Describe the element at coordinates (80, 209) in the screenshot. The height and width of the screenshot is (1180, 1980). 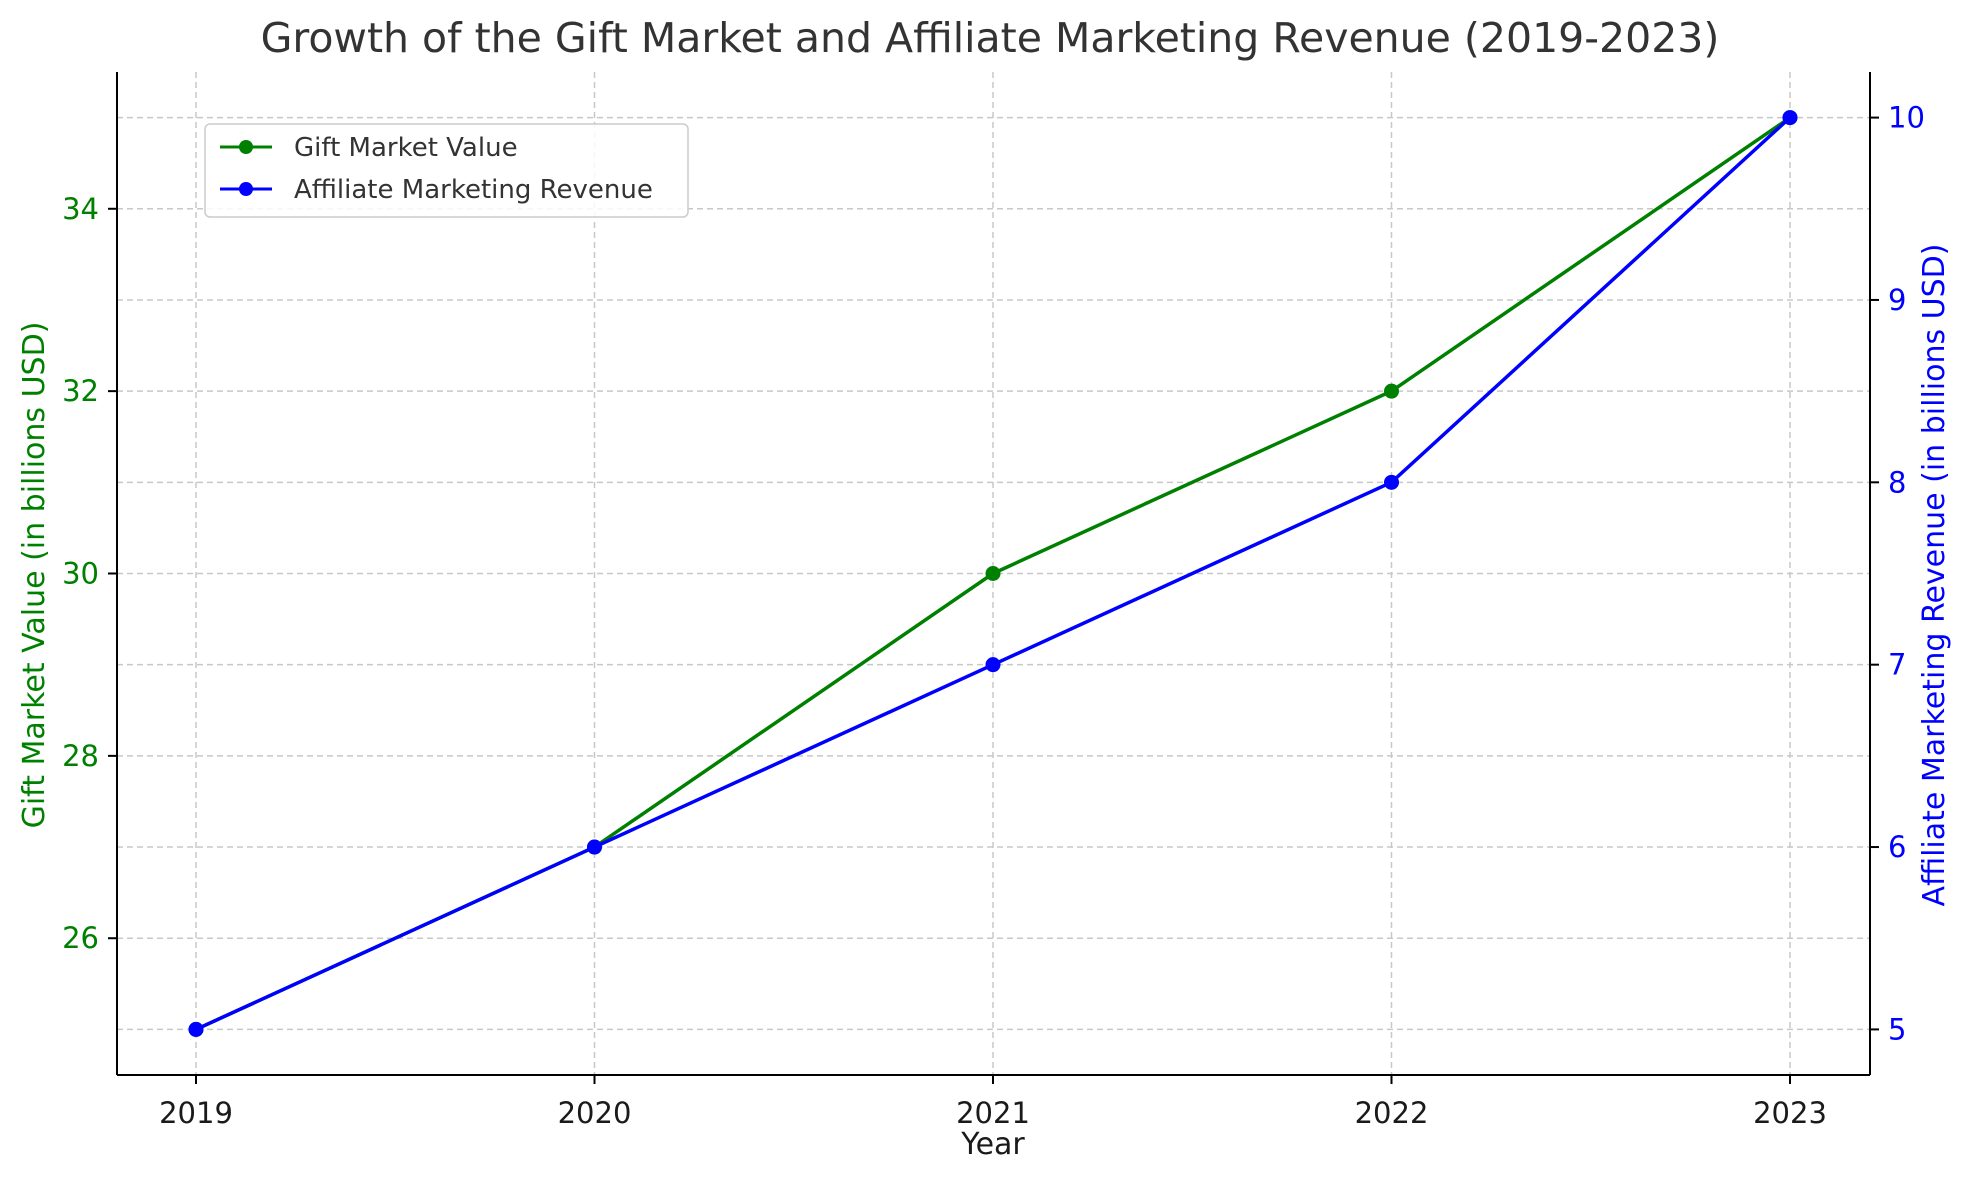
I see `y-left-tick-label: 34` at that location.